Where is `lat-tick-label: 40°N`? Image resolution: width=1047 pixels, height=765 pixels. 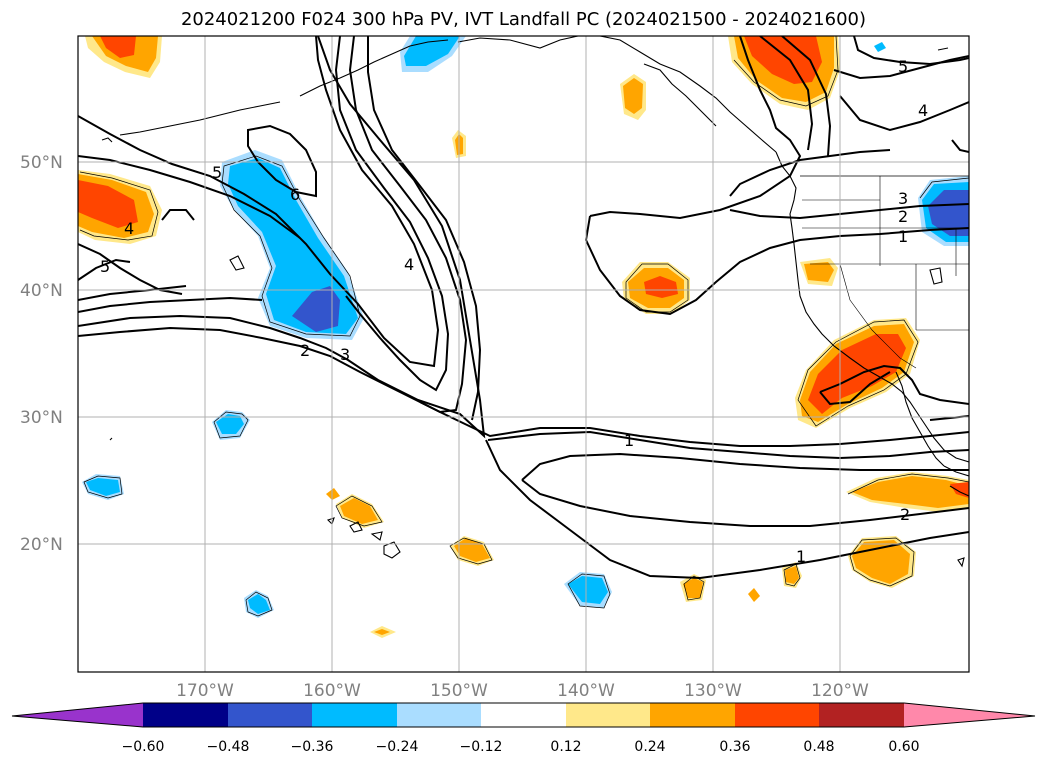
lat-tick-label: 40°N is located at coordinates (41, 291).